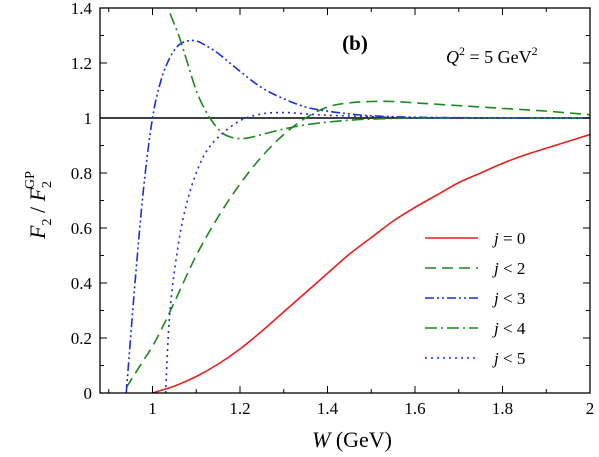 This screenshot has height=457, width=599. Describe the element at coordinates (81, 63) in the screenshot. I see `y-tick-label: 1.2` at that location.